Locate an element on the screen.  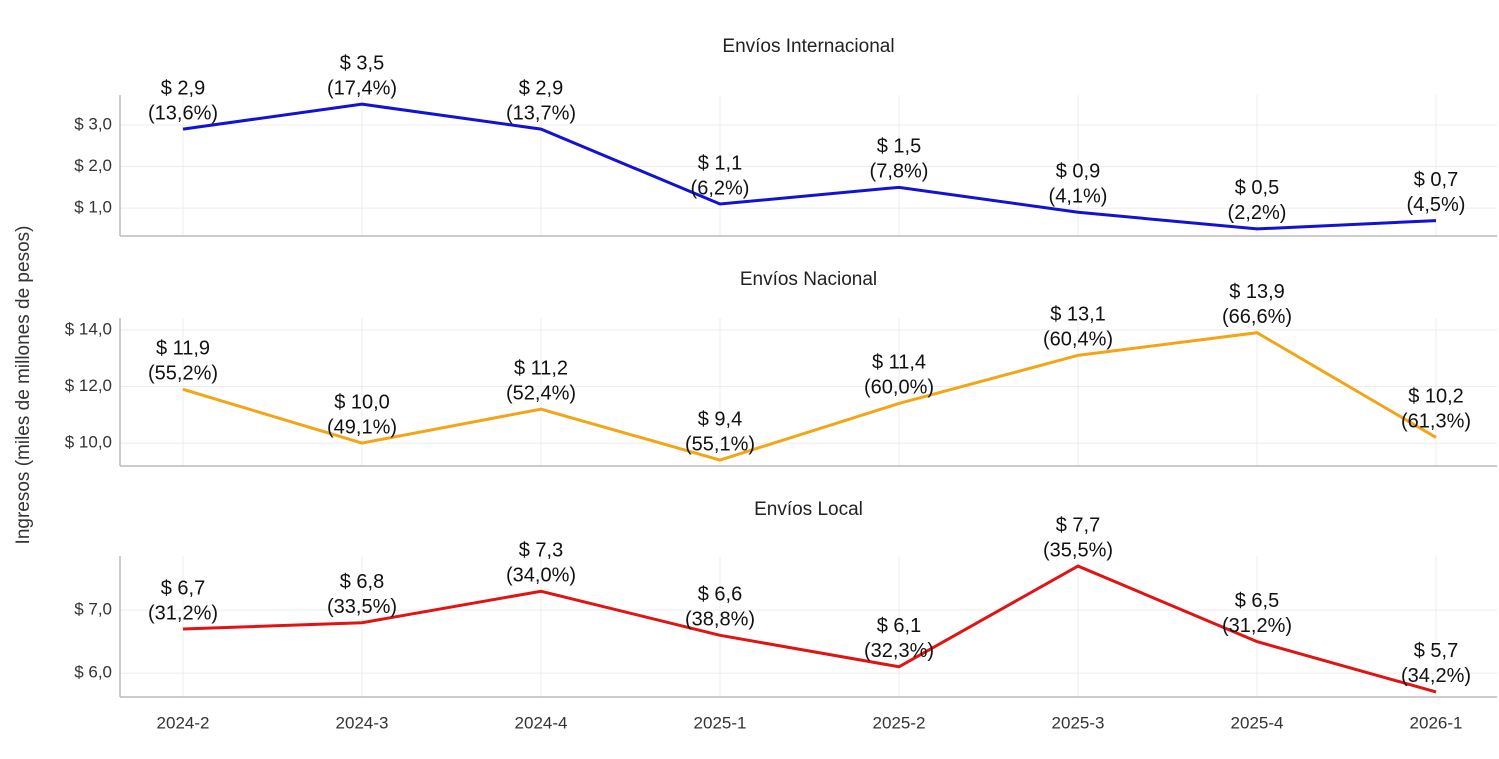
panel-title: Envíos Local is located at coordinates (808, 509).